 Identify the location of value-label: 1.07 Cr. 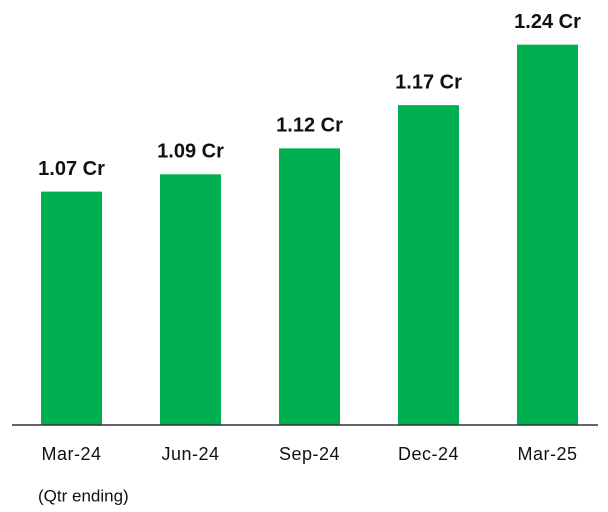
(71, 169).